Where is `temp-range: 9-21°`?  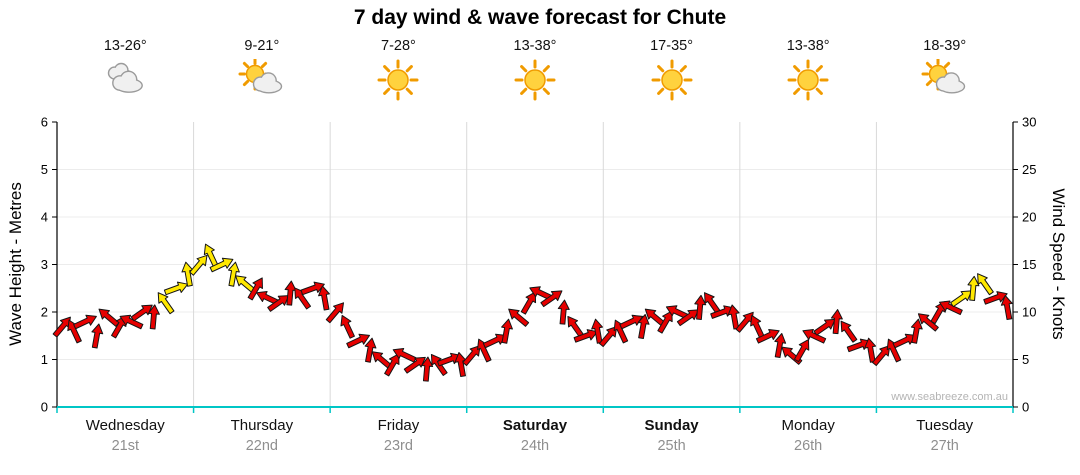 temp-range: 9-21° is located at coordinates (262, 46).